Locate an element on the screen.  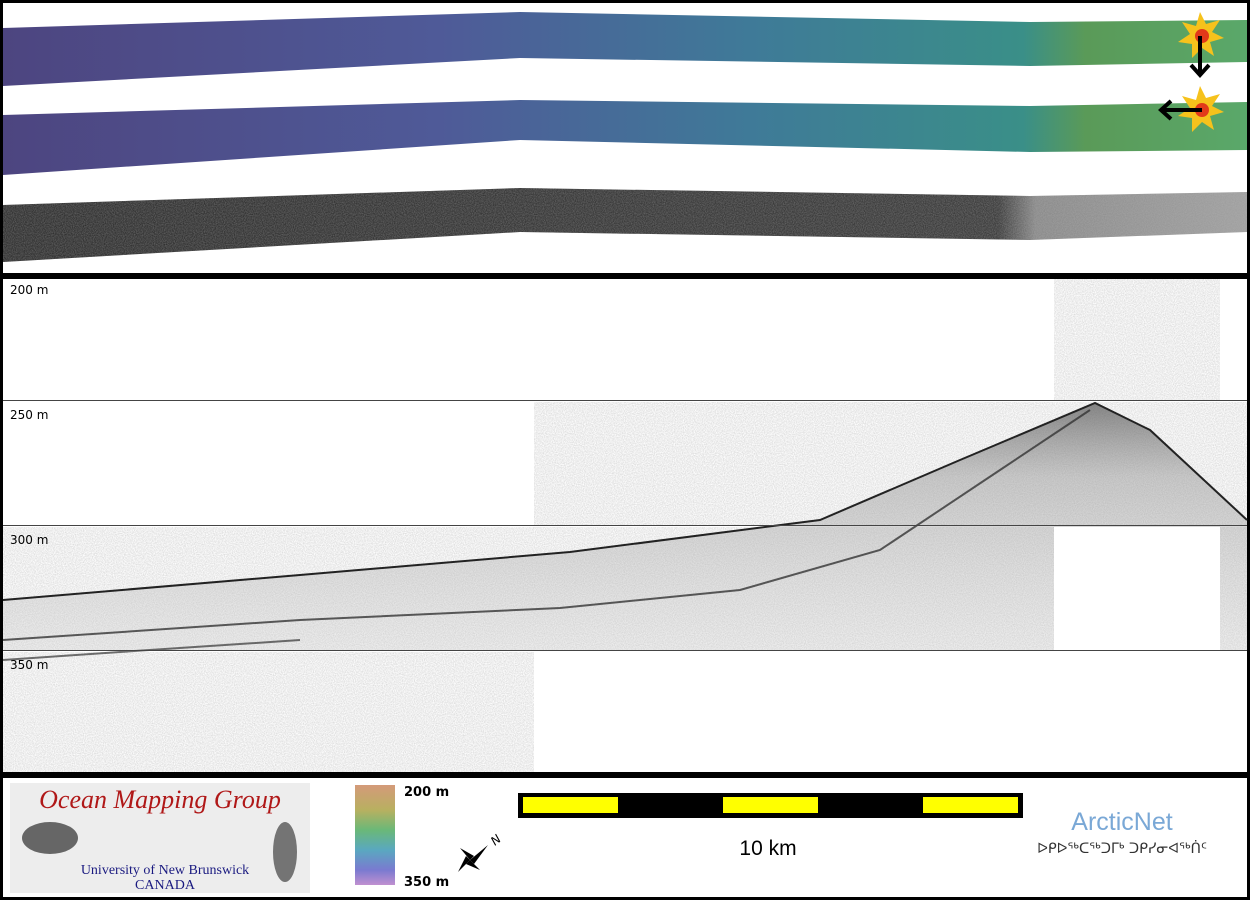
logo-country: CANADA is located at coordinates (165, 885).